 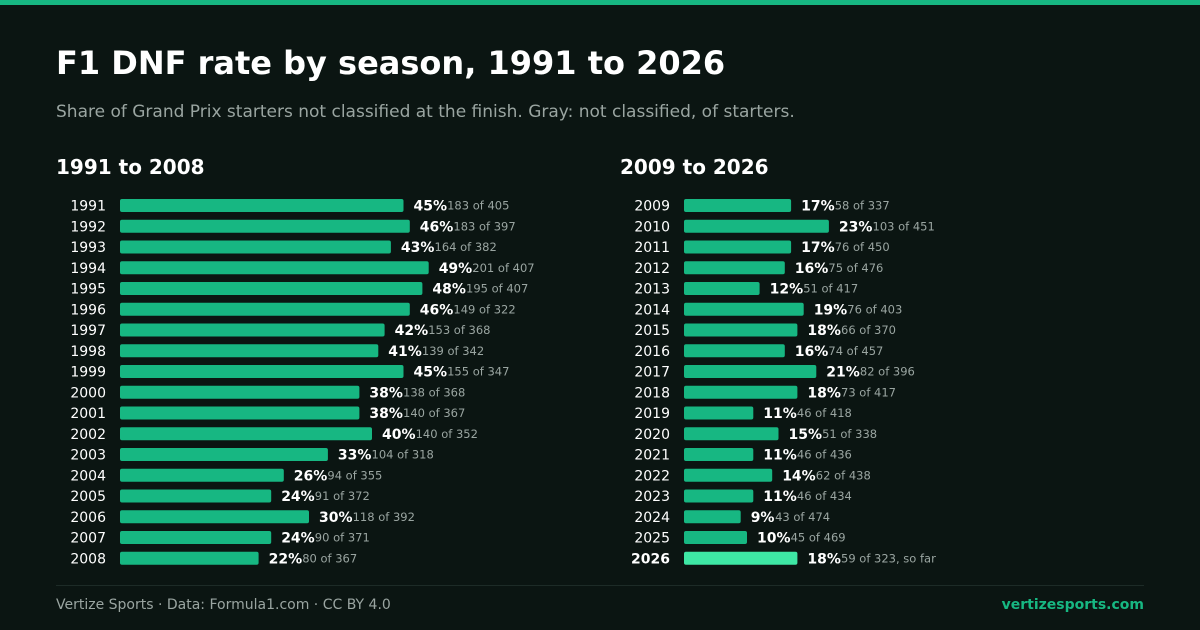 I want to click on bar-1997, so click(x=252, y=330).